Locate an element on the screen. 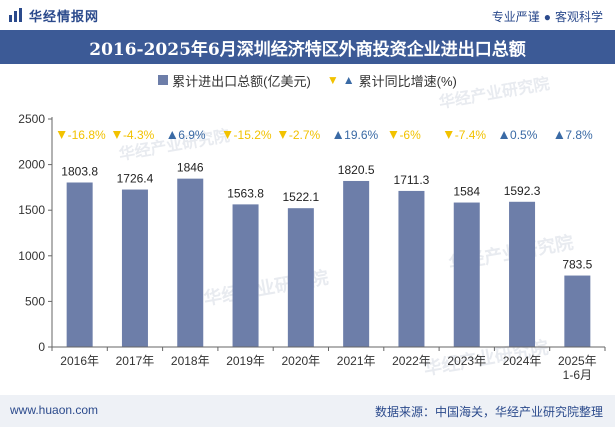 This screenshot has height=427, width=615. footer-source: 数据来源：中国海关，华经产业研究院整理 is located at coordinates (488, 412).